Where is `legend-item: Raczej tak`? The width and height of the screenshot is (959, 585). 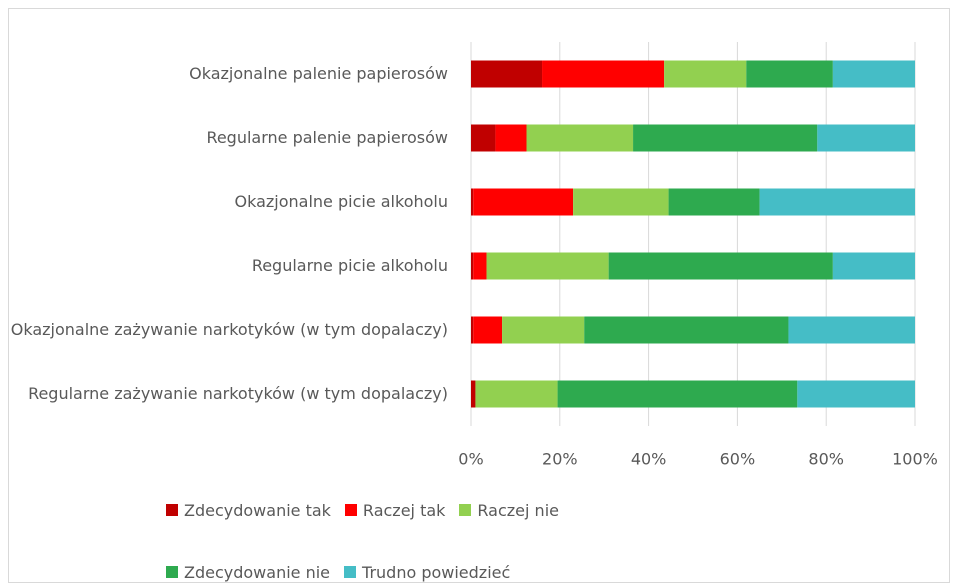
legend-item: Raczej tak is located at coordinates (395, 510).